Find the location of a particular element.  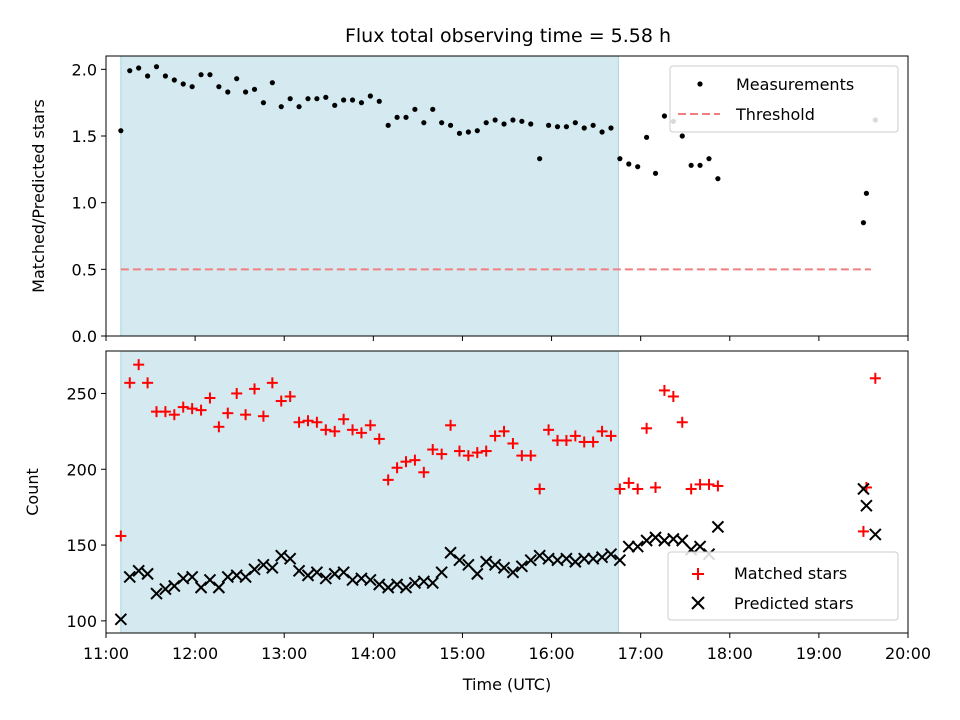

x-tick-label: 17:00 is located at coordinates (641, 653).